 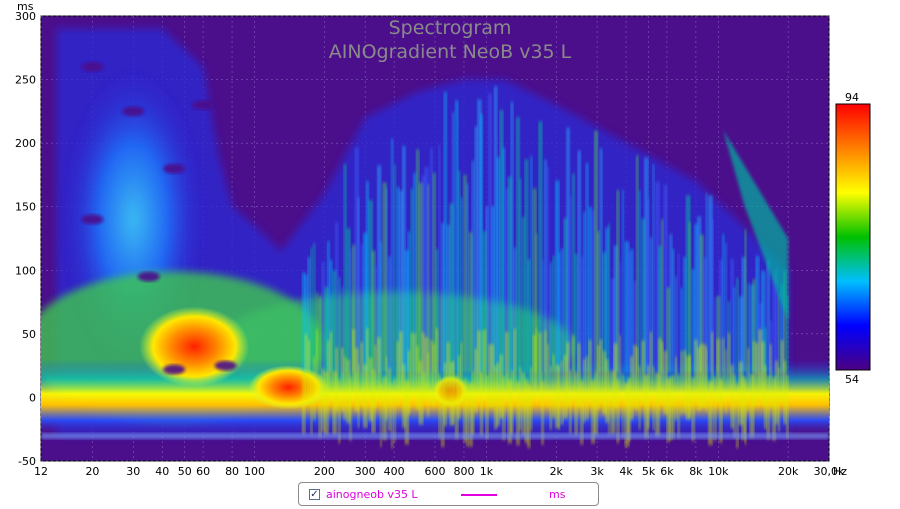 What do you see at coordinates (450, 28) in the screenshot?
I see `chart-title: Spectrogram` at bounding box center [450, 28].